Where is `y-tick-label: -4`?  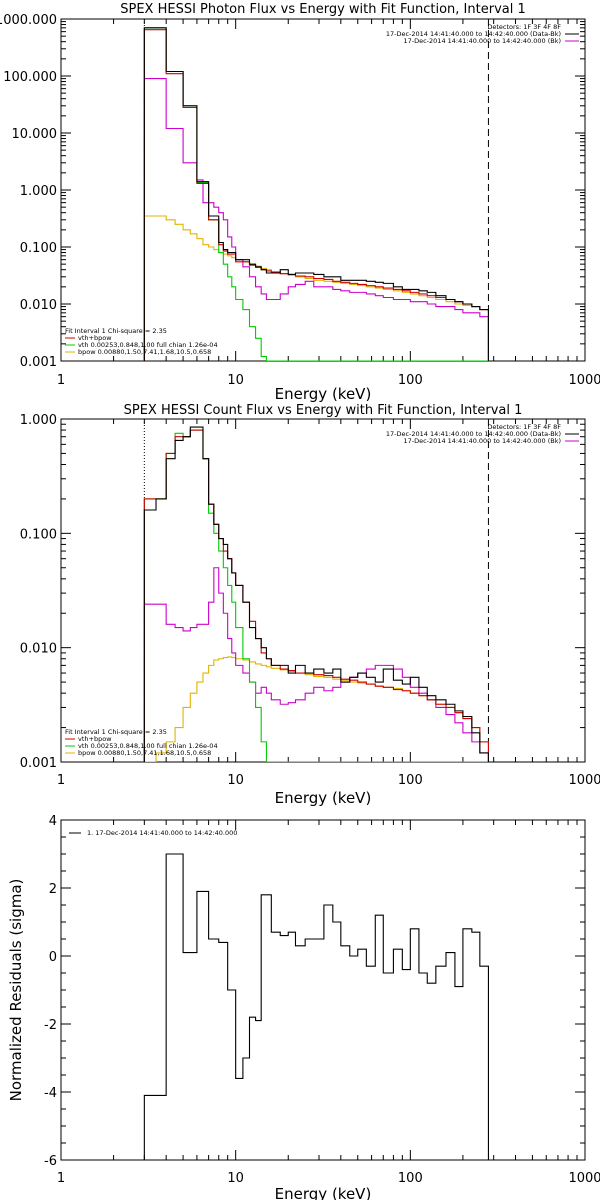
y-tick-label: -4 is located at coordinates (50, 1093).